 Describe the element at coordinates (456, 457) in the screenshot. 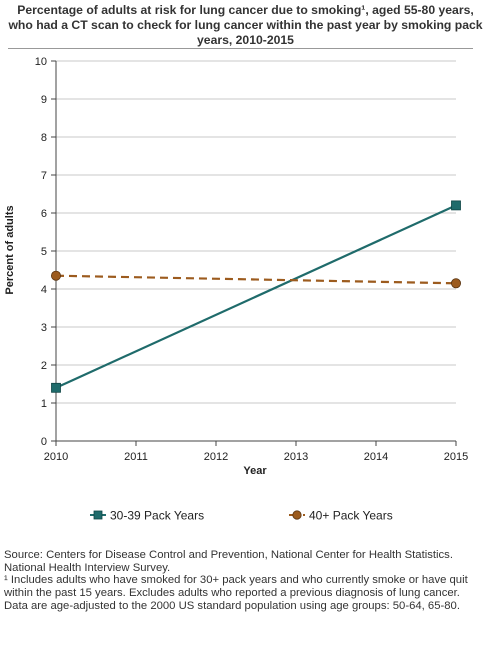

I see `x-tick-label: 2015` at that location.